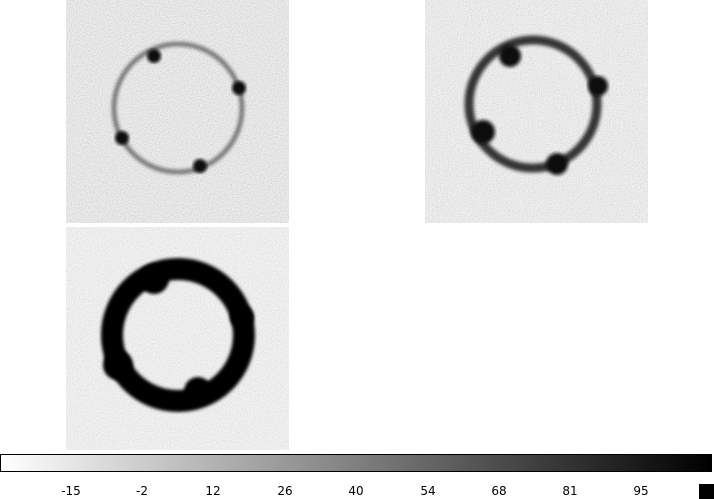 This screenshot has width=714, height=499. I want to click on colorbar-tick-label: 54, so click(428, 491).